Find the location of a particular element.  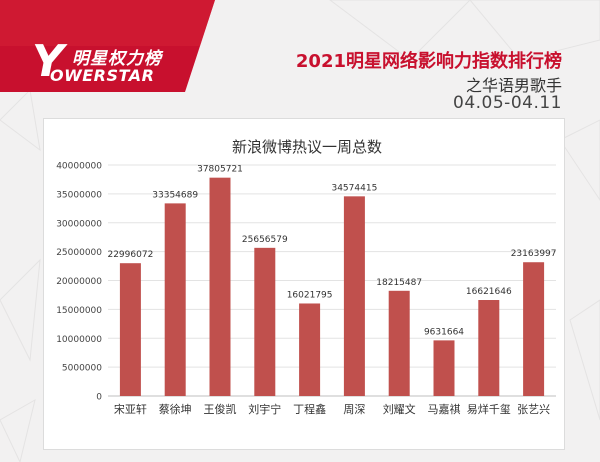

chart-title: 新浪微博热议一周总数 is located at coordinates (307, 147).